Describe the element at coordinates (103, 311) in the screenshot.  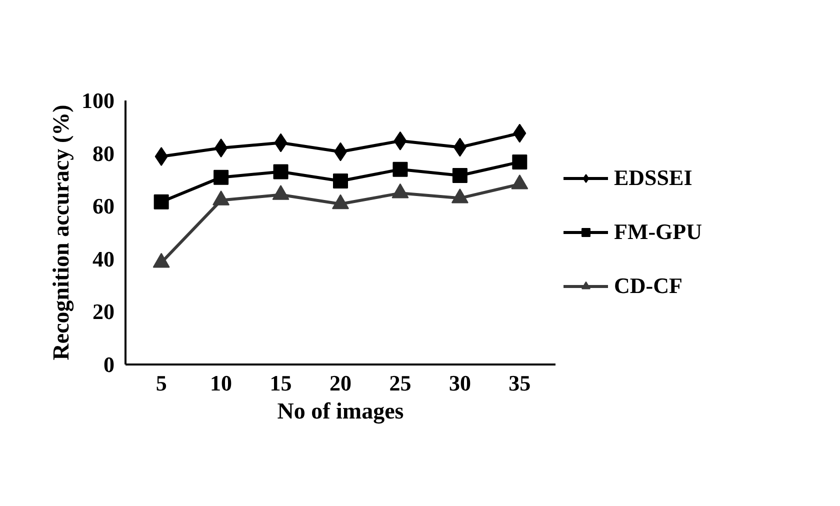
I see `y-tick-label: 20` at that location.